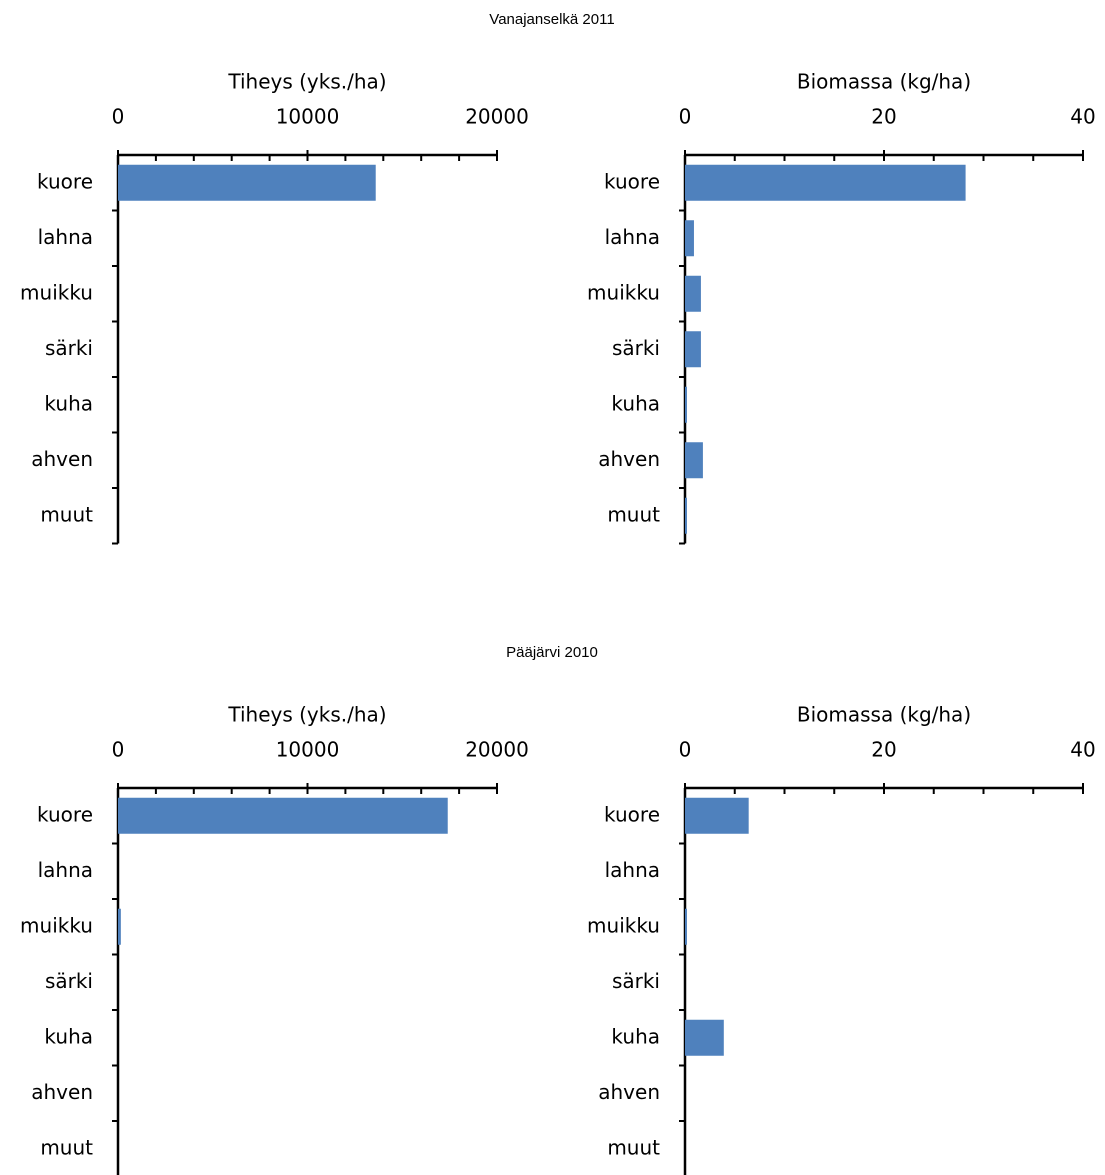 The width and height of the screenshot is (1105, 1175). I want to click on section-title: Pääjärvi 2010, so click(552, 652).